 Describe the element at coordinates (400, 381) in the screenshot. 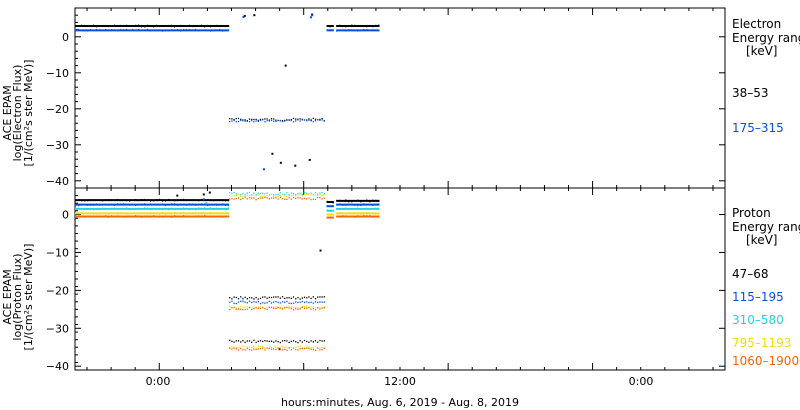

I see `x-tick-label-1: 12:00` at that location.